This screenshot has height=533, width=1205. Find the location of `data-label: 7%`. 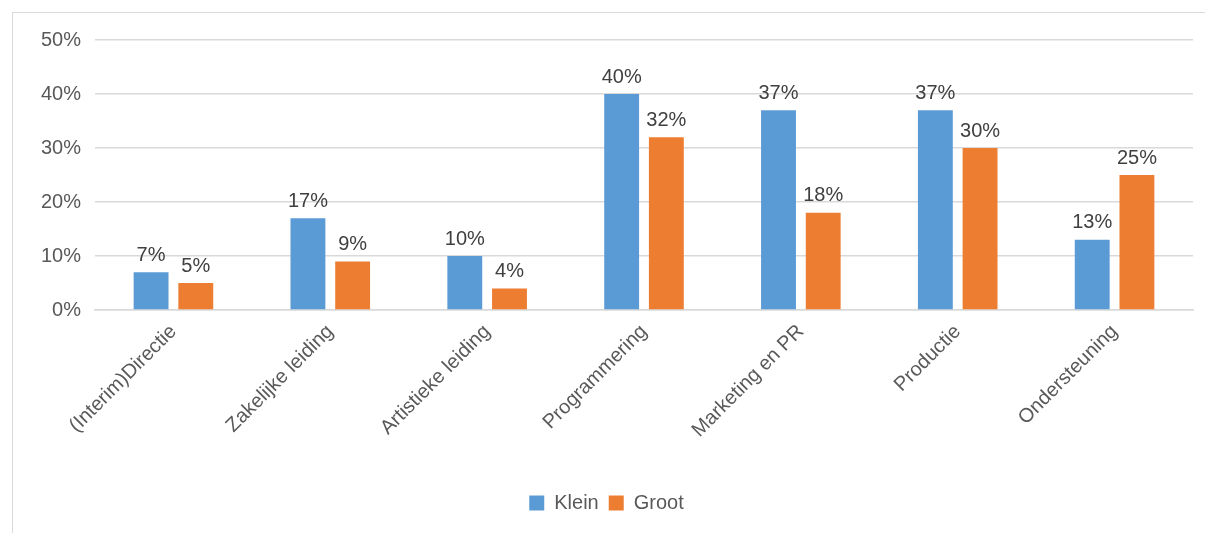

data-label: 7% is located at coordinates (151, 253).